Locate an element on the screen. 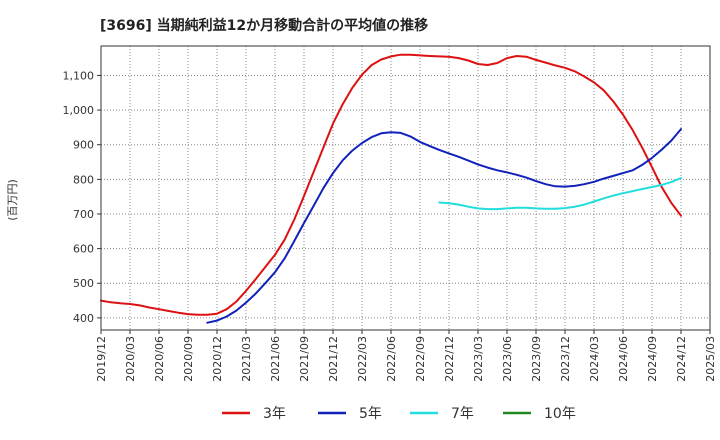 The height and width of the screenshot is (440, 720). x-tick-label: 2020/12 is located at coordinates (217, 359).